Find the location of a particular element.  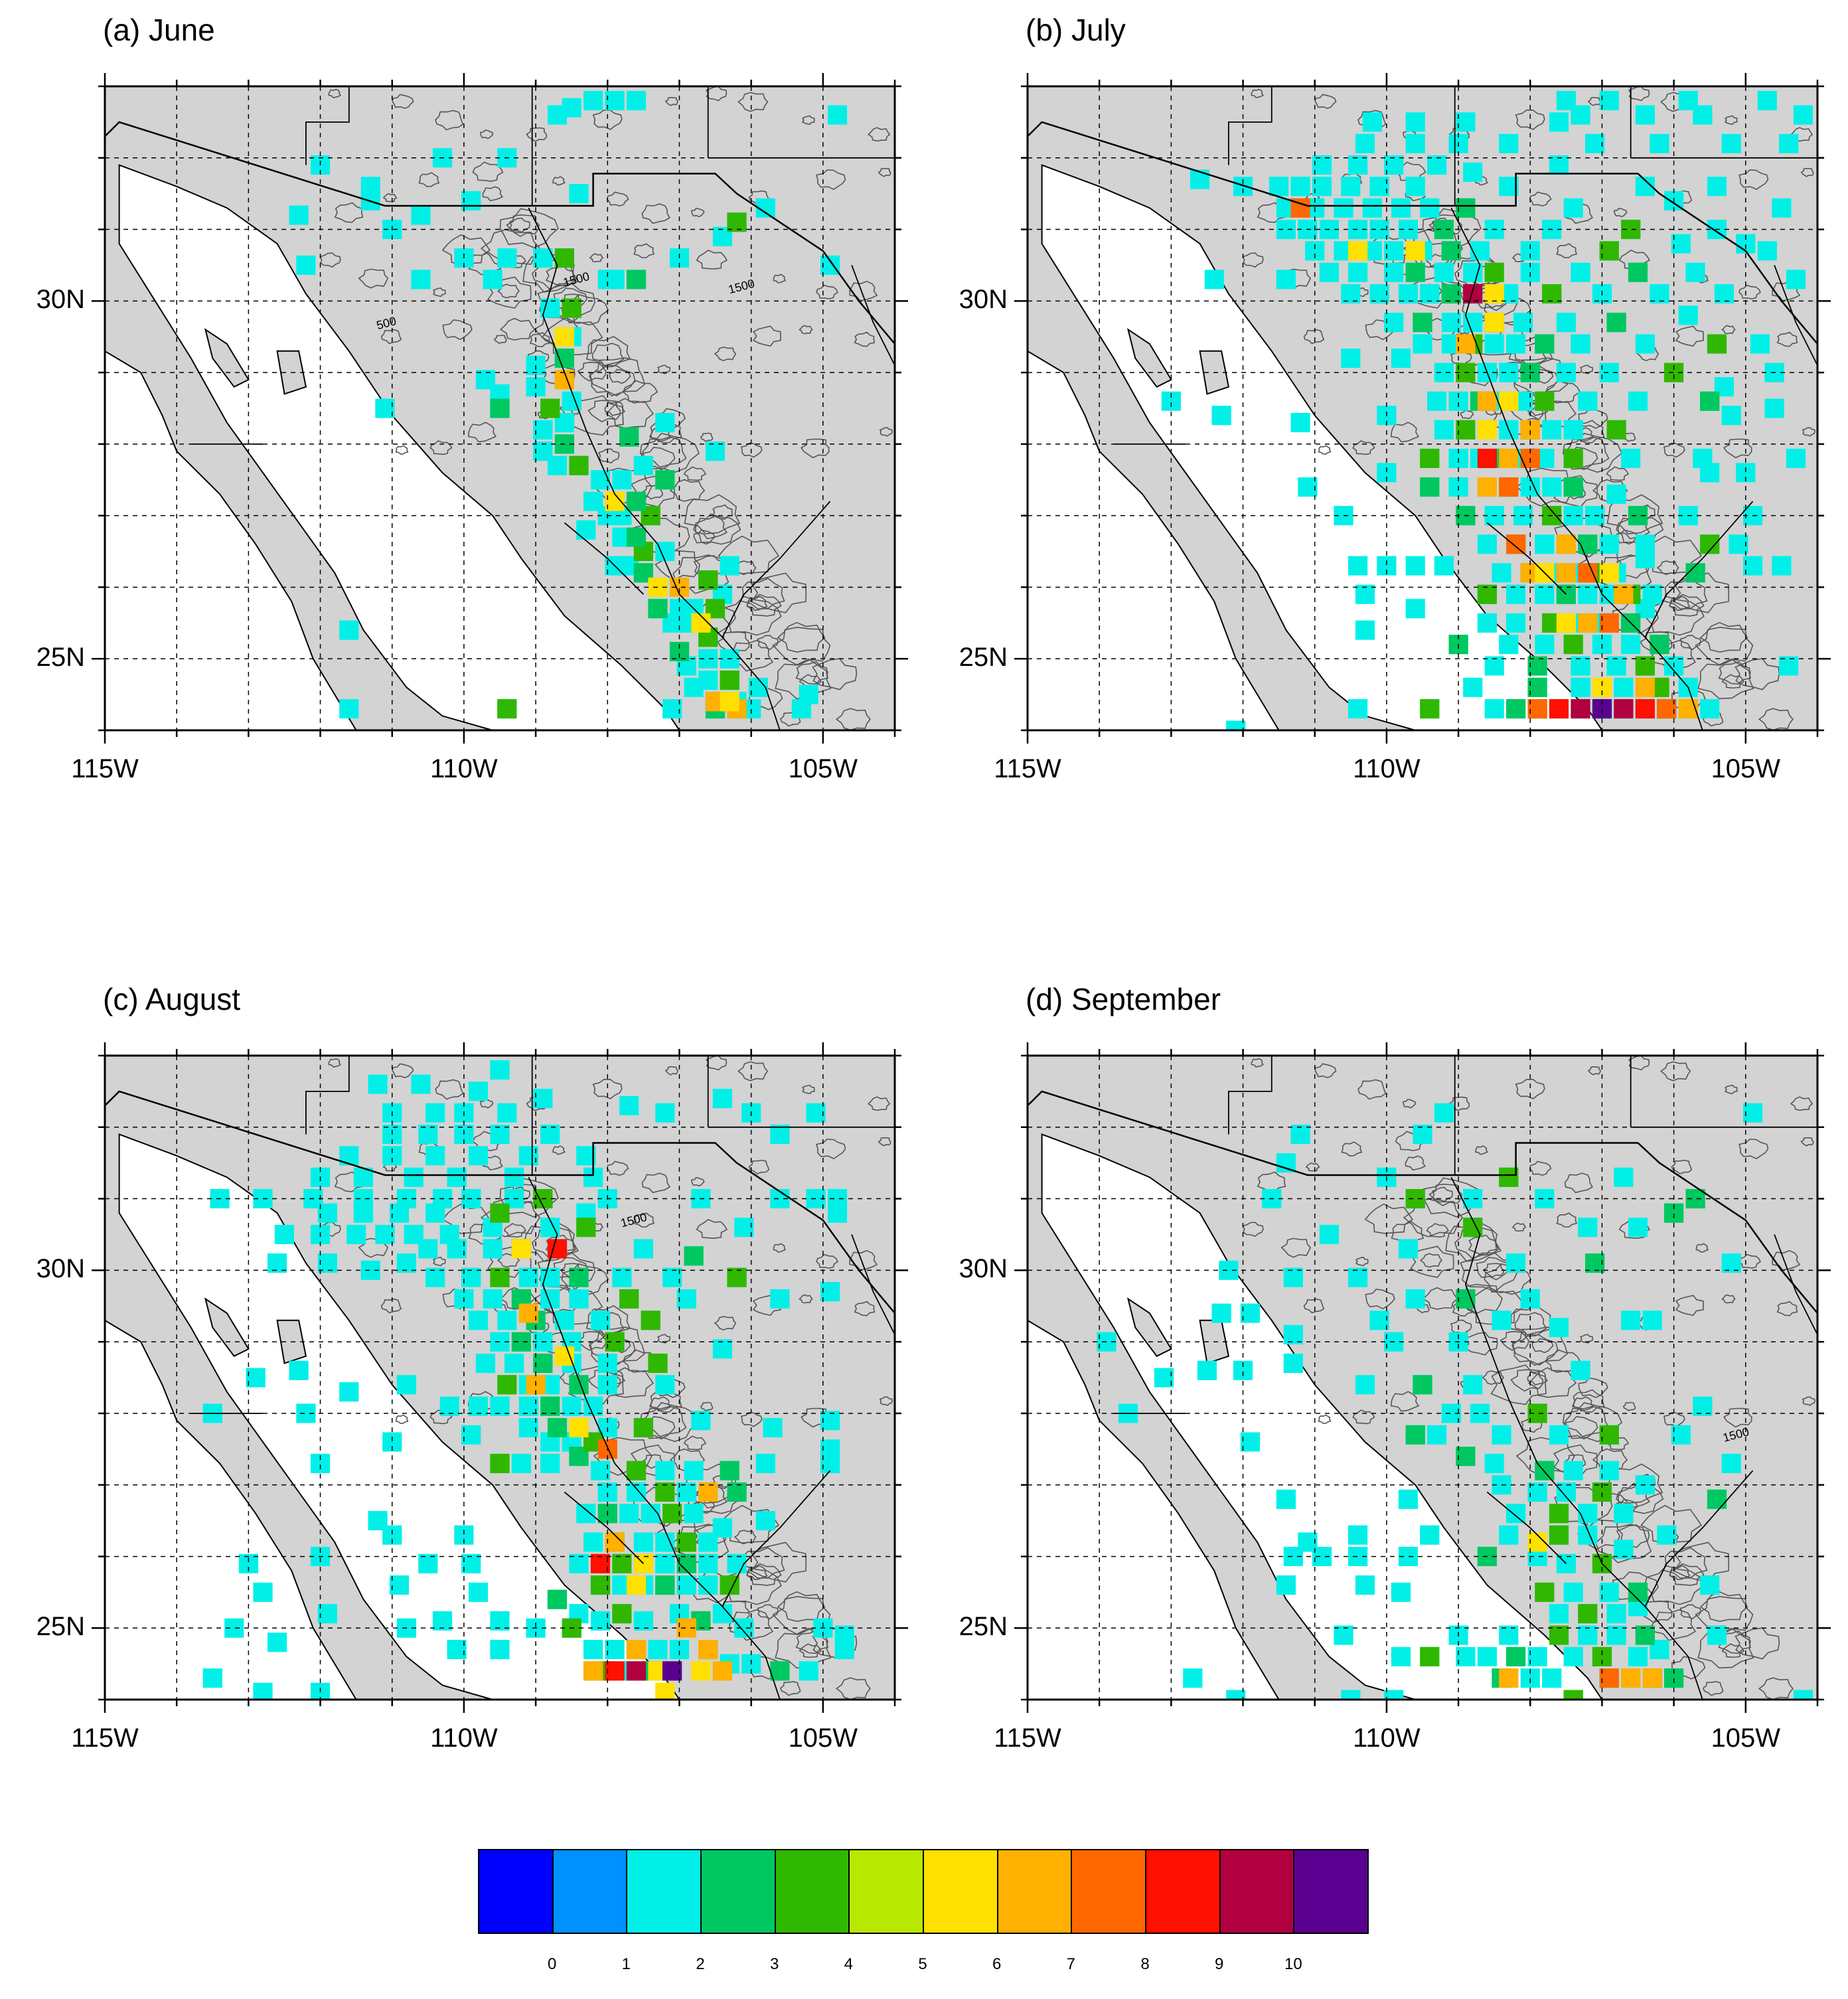

longitude-label: 105W is located at coordinates (1746, 1738).